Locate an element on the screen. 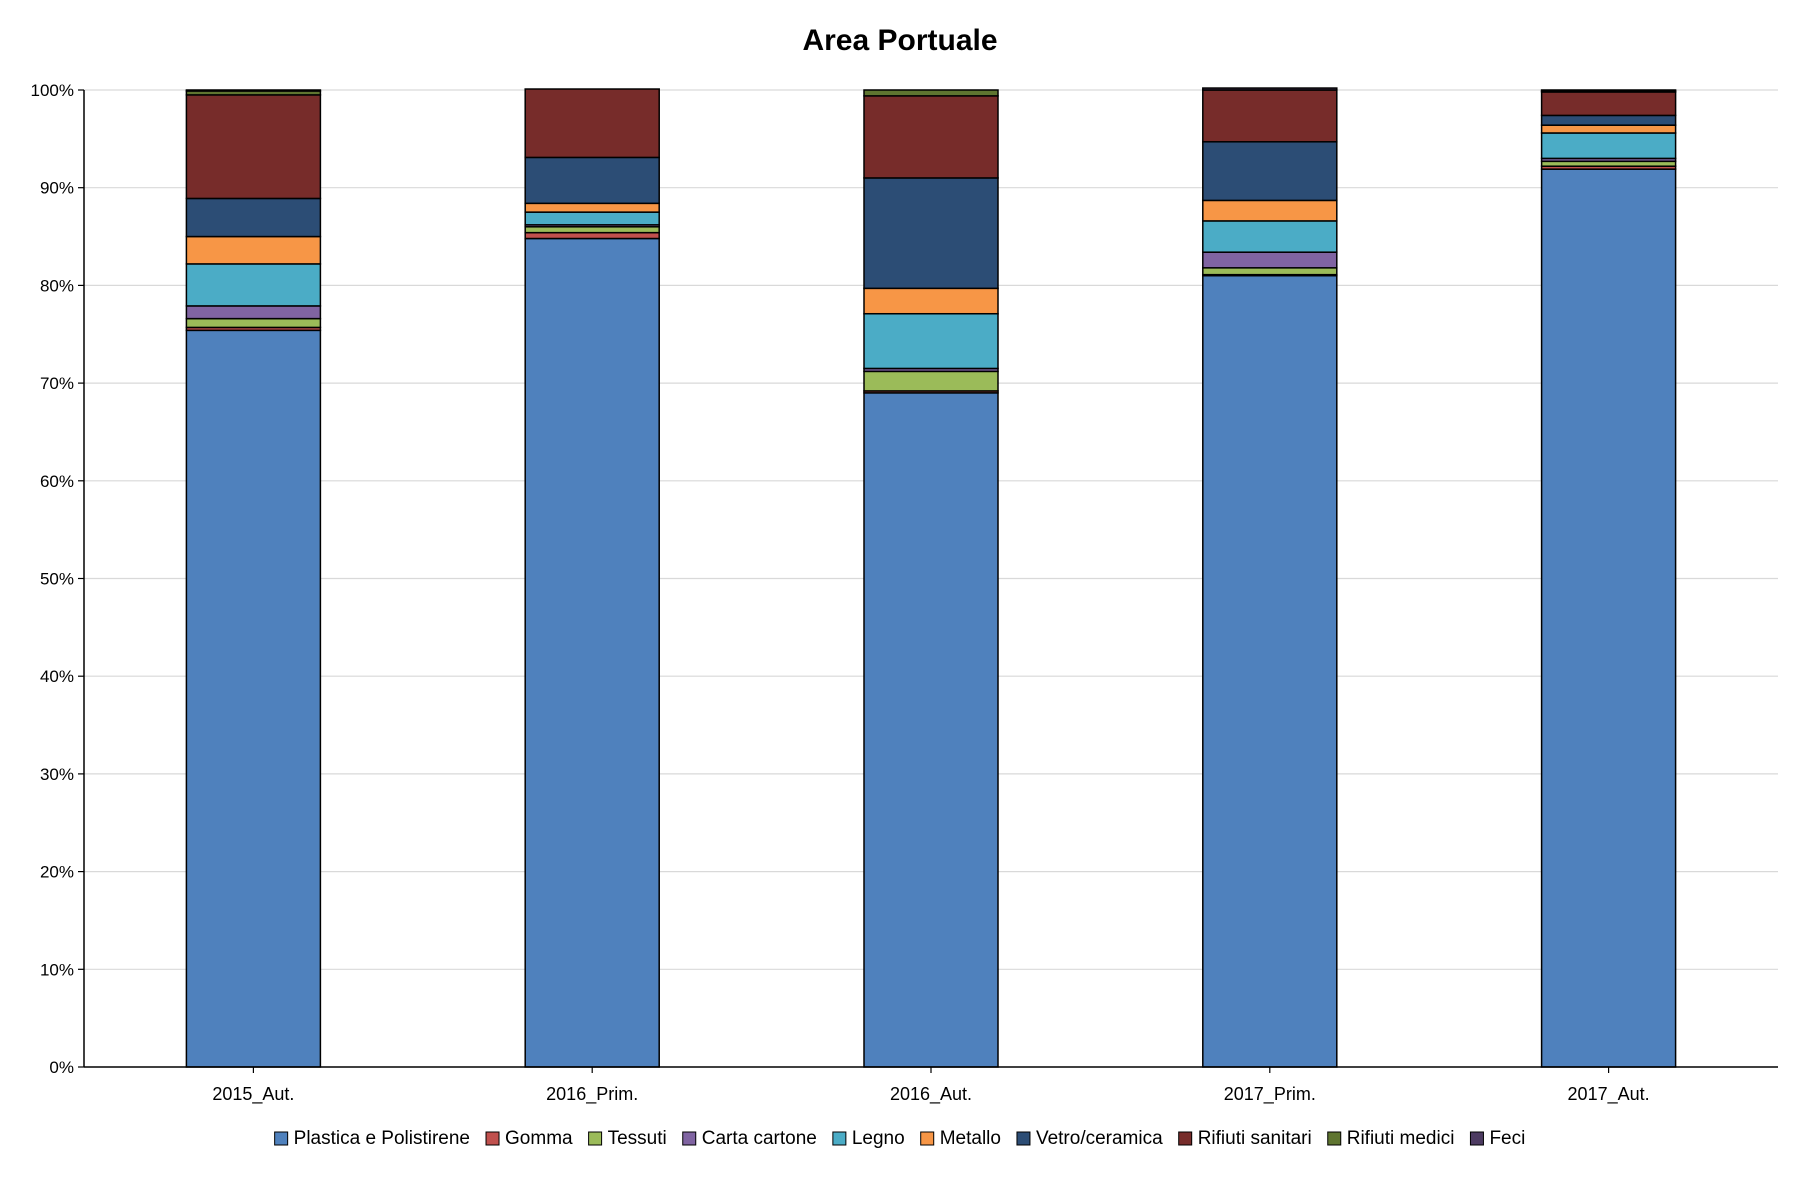 The height and width of the screenshot is (1183, 1800). legend-label: Carta cartone is located at coordinates (759, 1138).